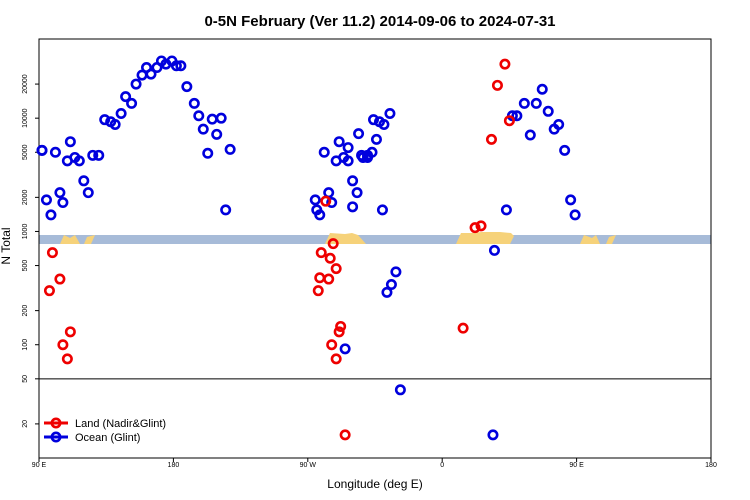  What do you see at coordinates (308, 465) in the screenshot?
I see `x-tick-label: 90 W` at bounding box center [308, 465].